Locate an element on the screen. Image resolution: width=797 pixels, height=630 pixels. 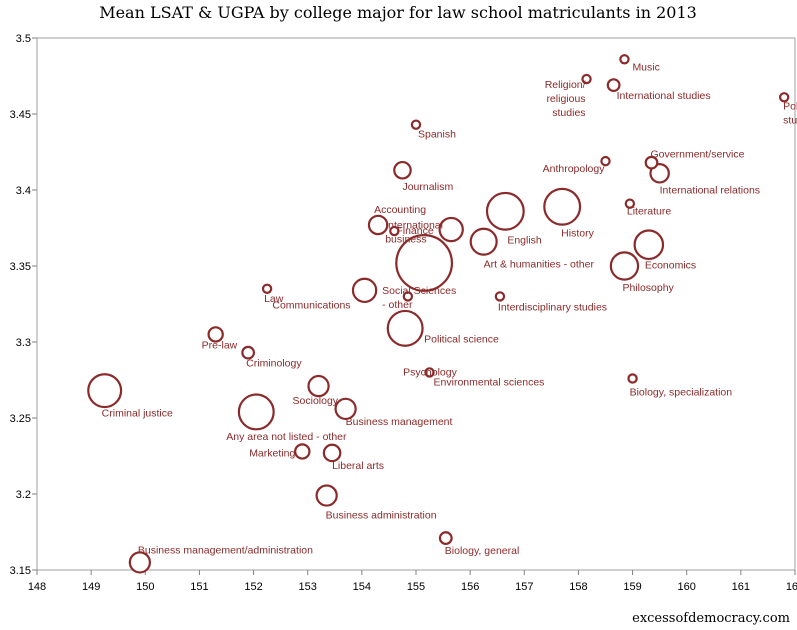
x-tick-label: 156 is located at coordinates (470, 587).